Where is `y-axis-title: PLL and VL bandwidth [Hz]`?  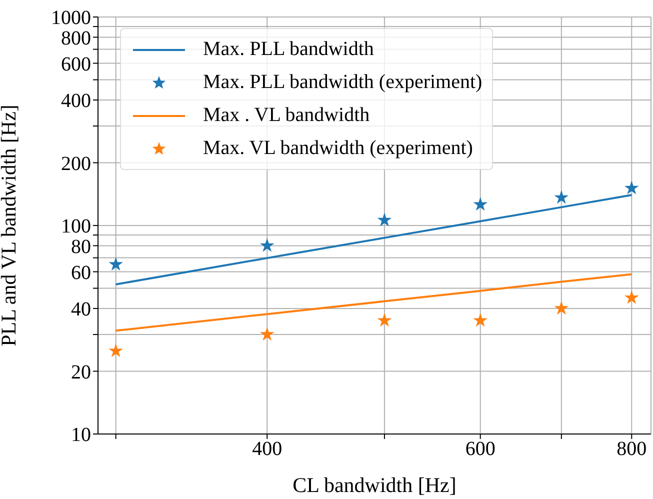
y-axis-title: PLL and VL bandwidth [Hz] is located at coordinates (10, 225).